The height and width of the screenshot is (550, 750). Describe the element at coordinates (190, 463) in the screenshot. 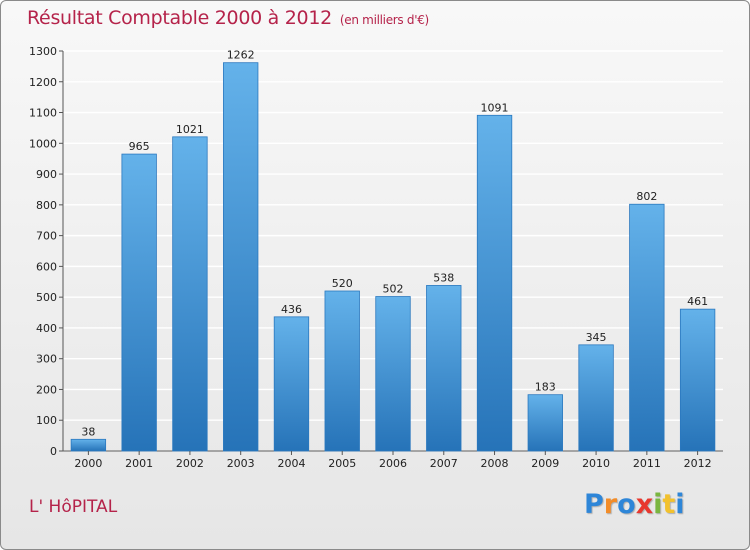

I see `x-tick-label: 2002` at that location.